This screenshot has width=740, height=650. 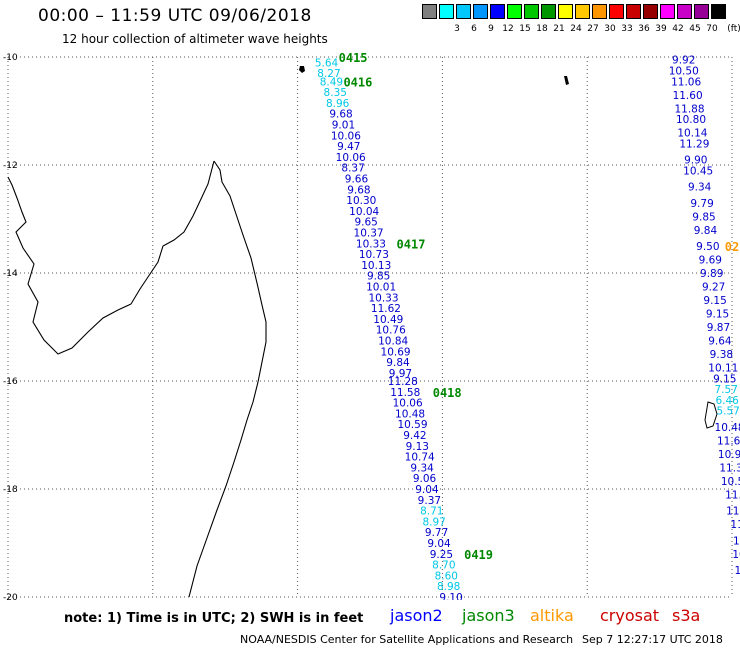 I want to click on swh-value: 10.69, so click(x=396, y=352).